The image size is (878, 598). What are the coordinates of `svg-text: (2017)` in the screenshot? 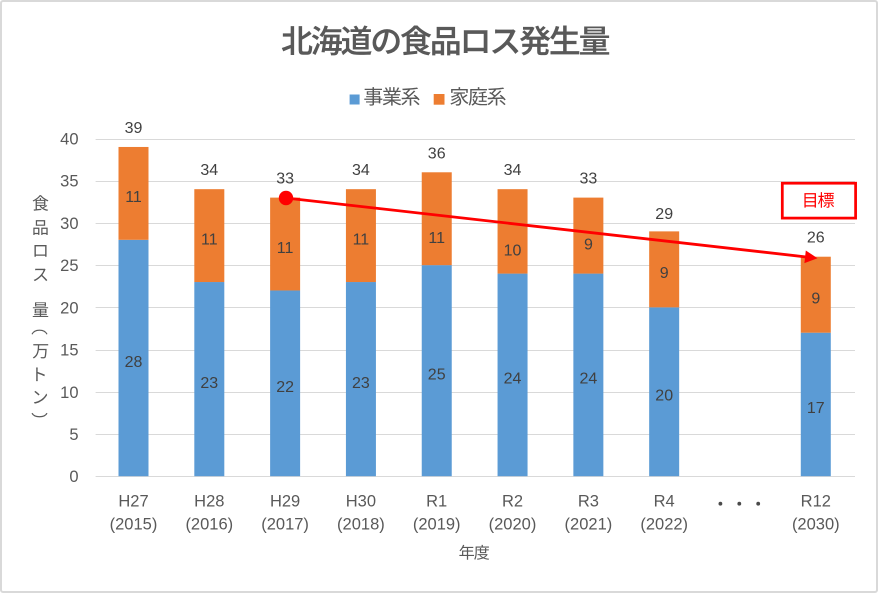 It's located at (285, 525).